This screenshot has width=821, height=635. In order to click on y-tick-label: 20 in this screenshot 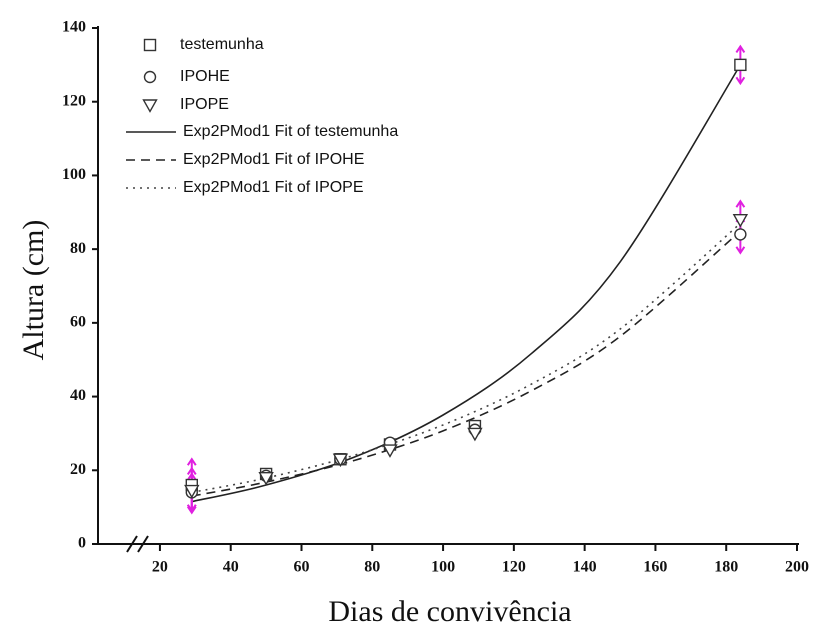, I will do `click(78, 469)`.